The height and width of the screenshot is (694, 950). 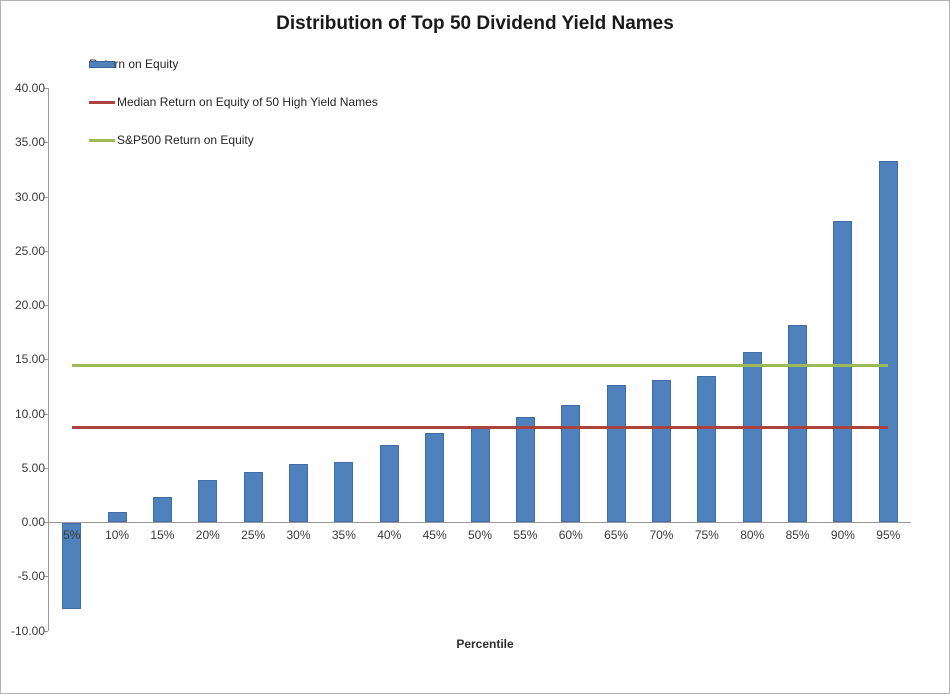 I want to click on x-tick-label: 50%, so click(x=480, y=535).